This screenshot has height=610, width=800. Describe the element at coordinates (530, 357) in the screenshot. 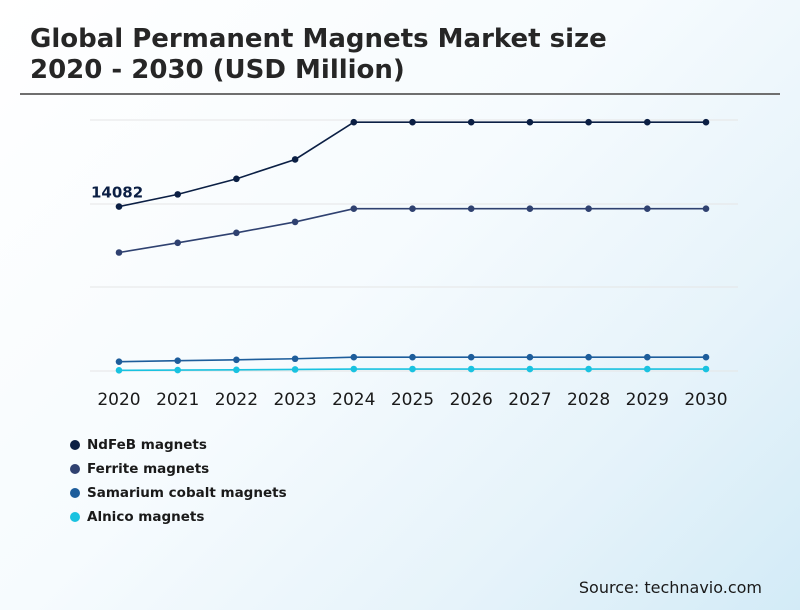

I see `series-2-point-2027` at that location.